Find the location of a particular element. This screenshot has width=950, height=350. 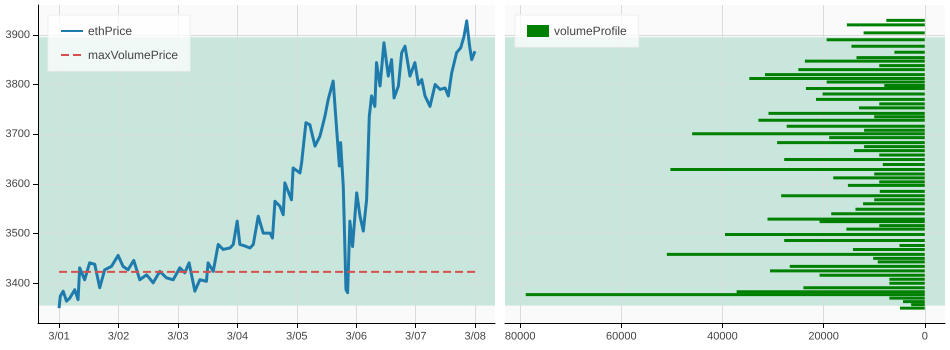

x-tick-label: 3/08 is located at coordinates (475, 336).